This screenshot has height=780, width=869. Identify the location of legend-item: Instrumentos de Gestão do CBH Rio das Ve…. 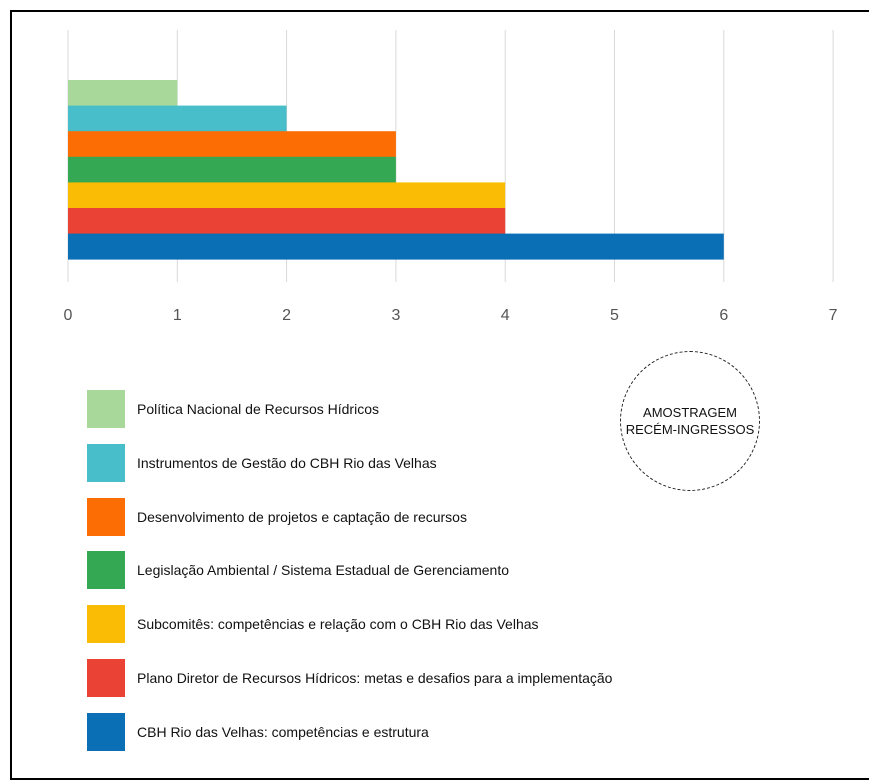
(437, 462).